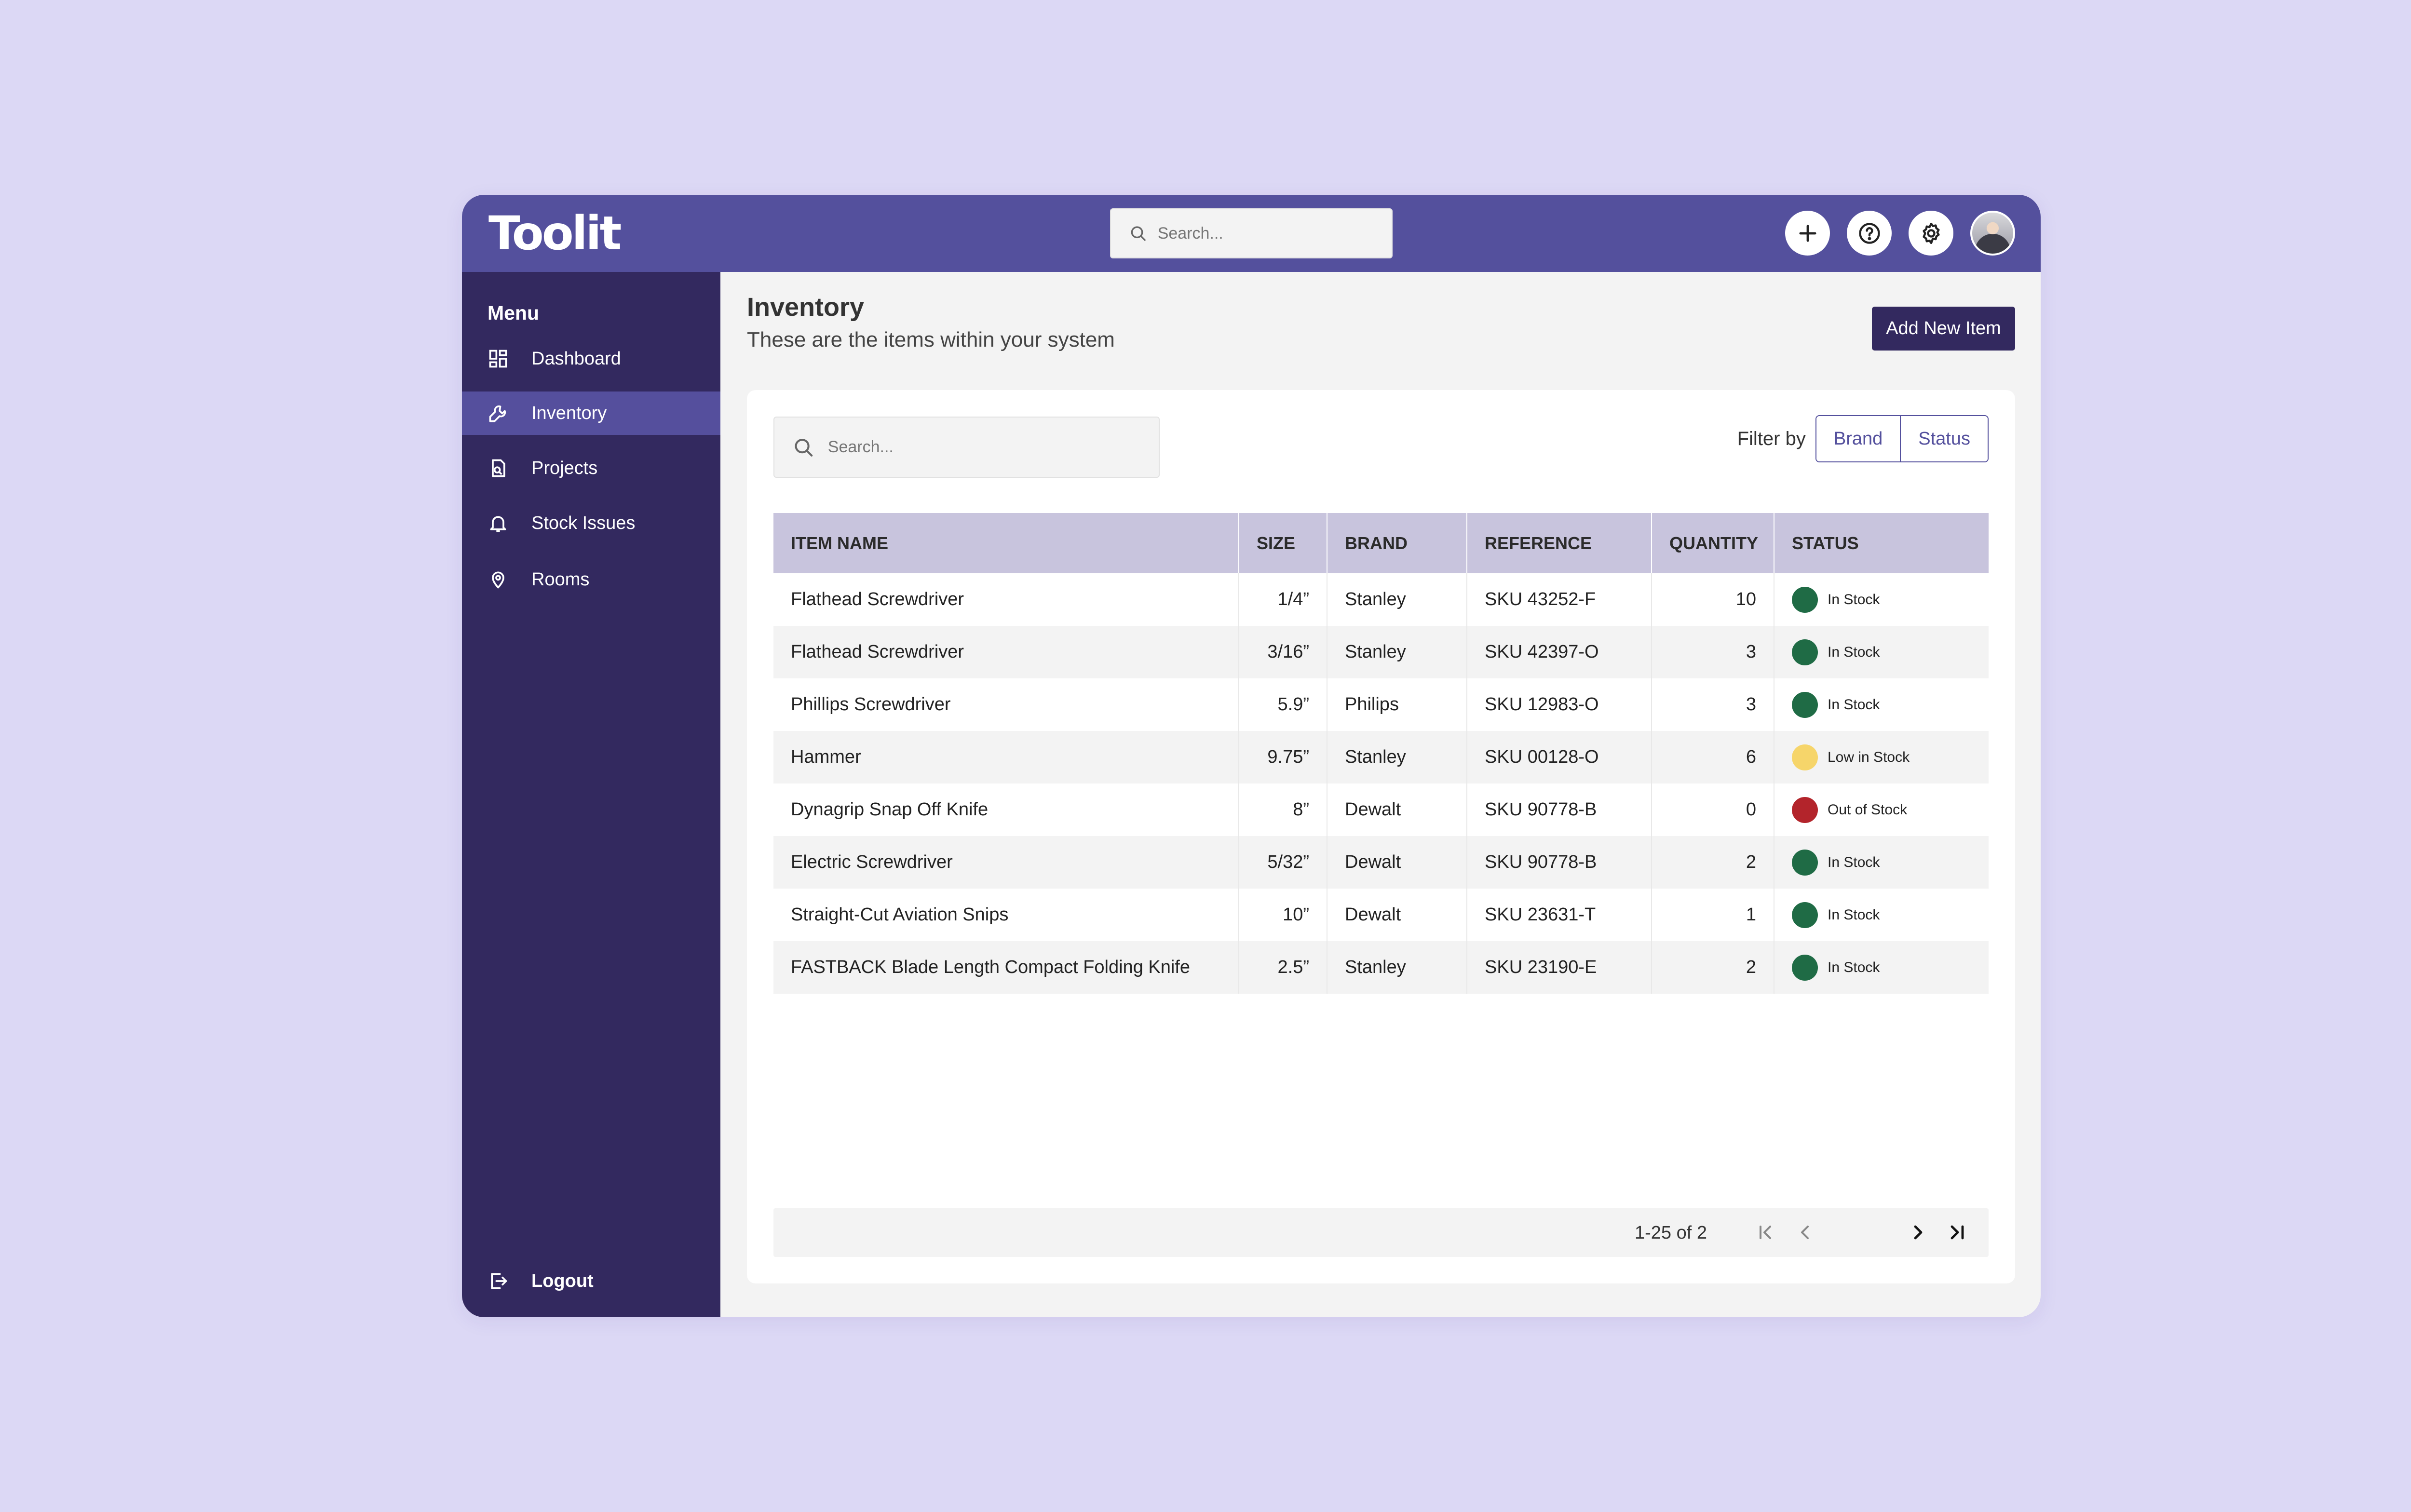  Describe the element at coordinates (514, 313) in the screenshot. I see `menu-label: Menu` at that location.